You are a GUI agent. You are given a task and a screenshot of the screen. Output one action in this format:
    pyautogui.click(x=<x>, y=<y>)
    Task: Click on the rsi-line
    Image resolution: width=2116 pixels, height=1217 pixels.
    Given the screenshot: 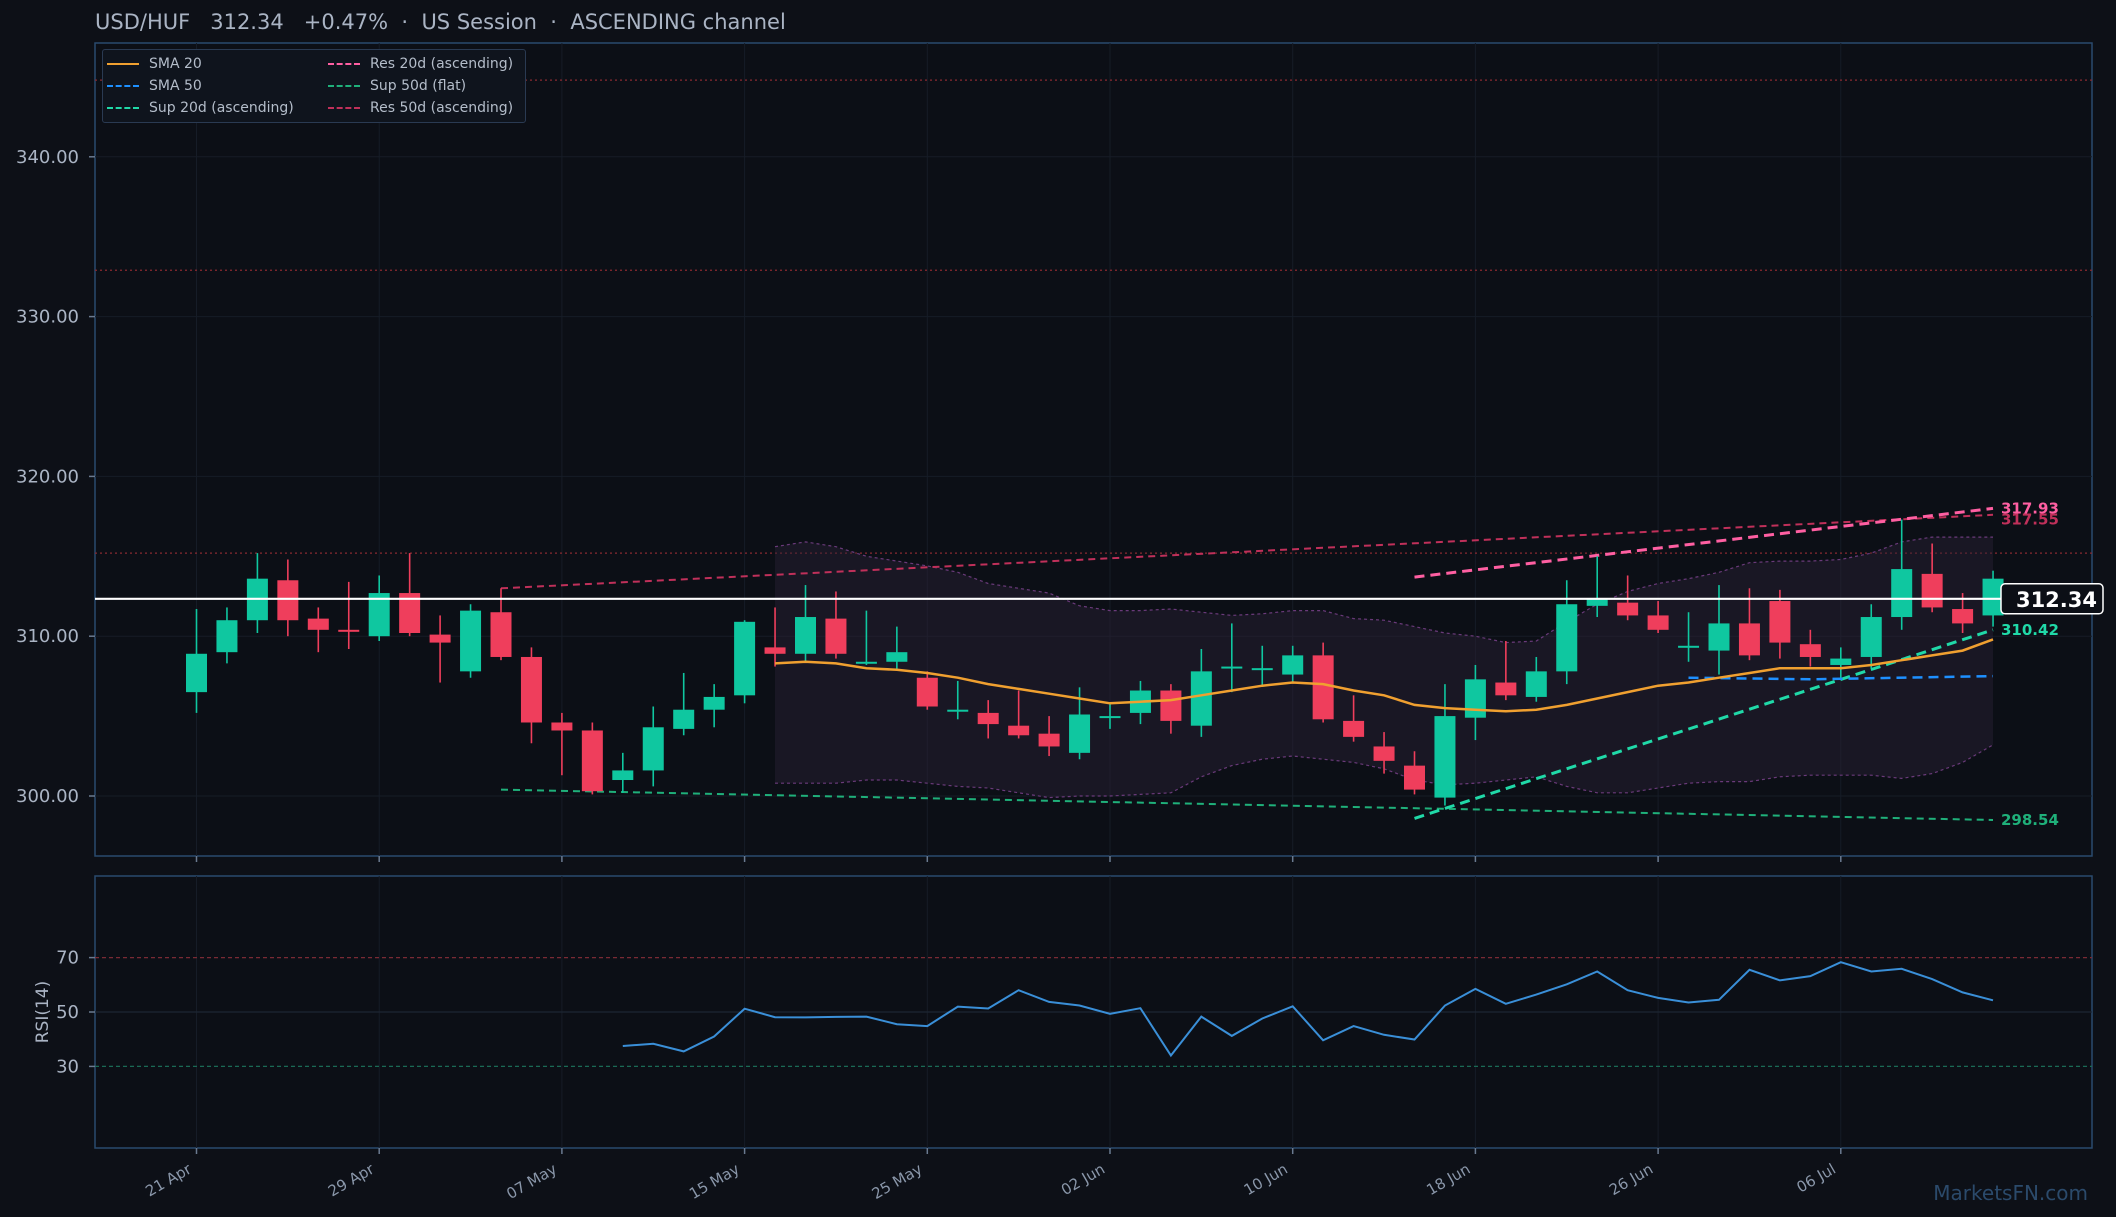 What is the action you would take?
    pyautogui.click(x=1308, y=1009)
    